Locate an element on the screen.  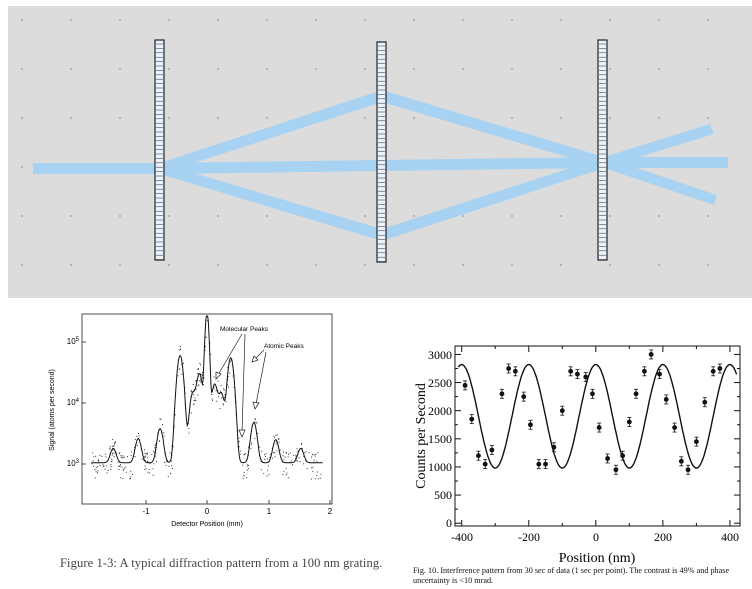
arrow-line is located at coordinates (243, 383).